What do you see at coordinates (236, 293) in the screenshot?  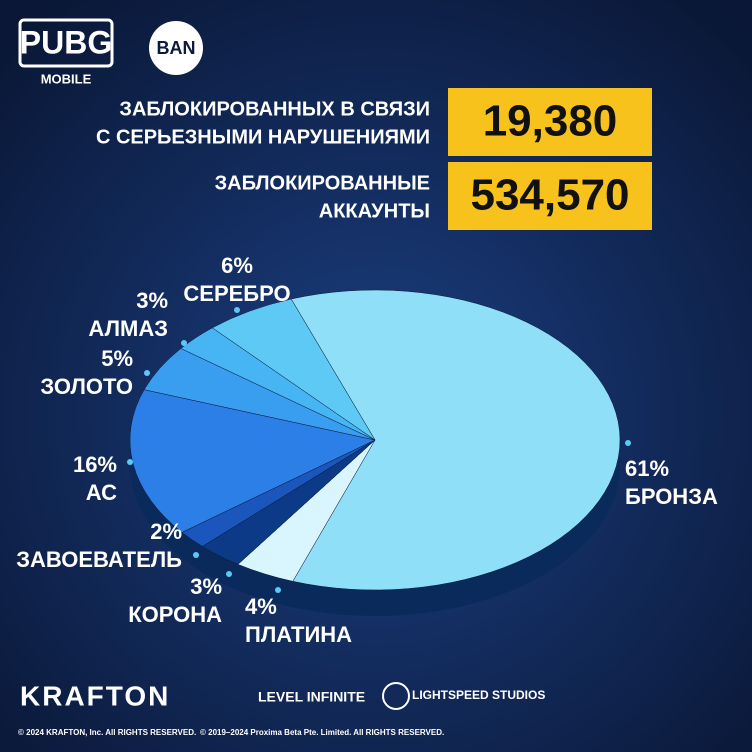 I see `category-label: СЕРЕБРО` at bounding box center [236, 293].